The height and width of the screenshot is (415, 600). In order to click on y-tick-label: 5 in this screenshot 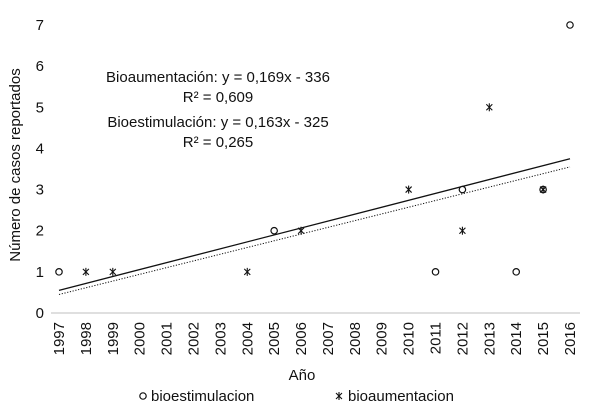, I will do `click(40, 107)`.